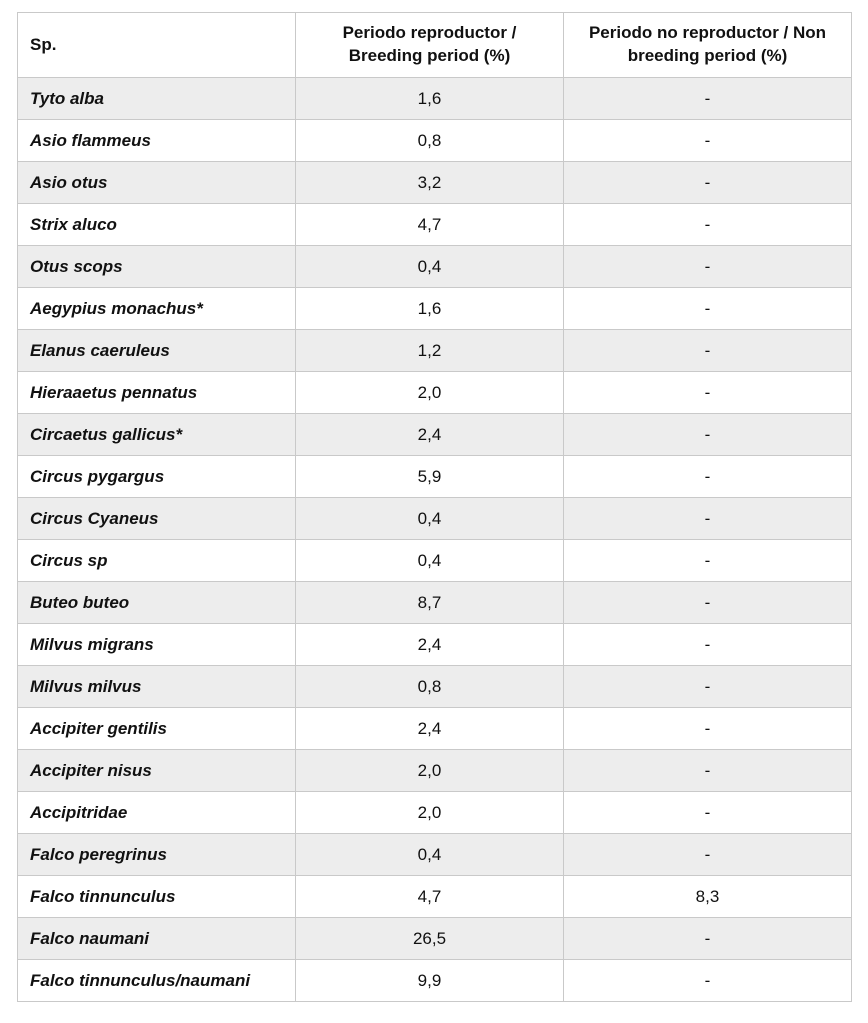 The width and height of the screenshot is (868, 1023). I want to click on species-name: Elanus caeruleus, so click(156, 350).